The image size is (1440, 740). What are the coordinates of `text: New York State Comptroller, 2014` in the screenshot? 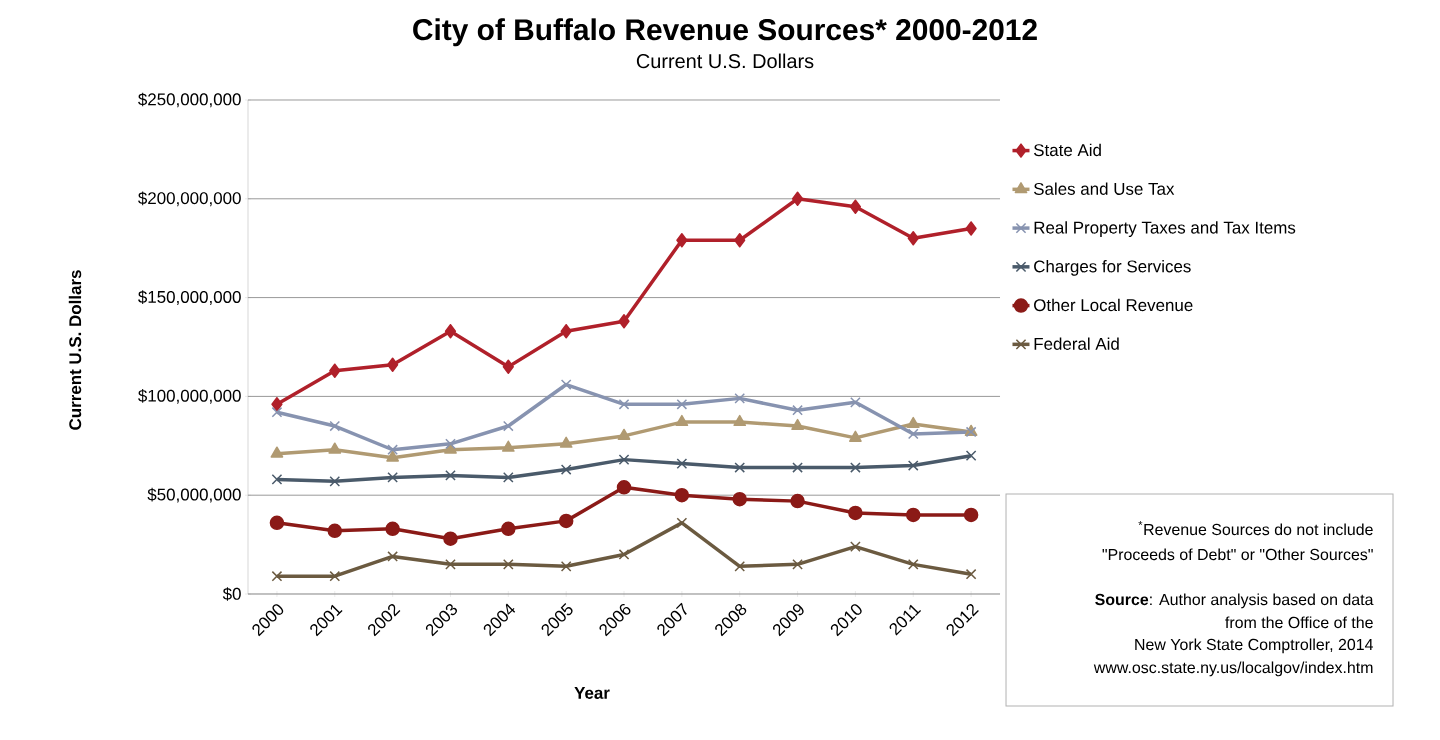 It's located at (1254, 646).